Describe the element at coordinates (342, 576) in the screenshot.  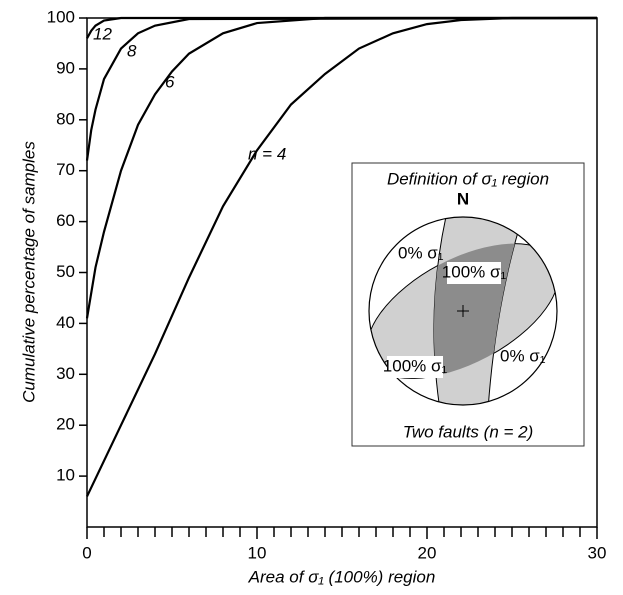
I see `x-axis-label: Area of σ₁ (100%) region` at that location.